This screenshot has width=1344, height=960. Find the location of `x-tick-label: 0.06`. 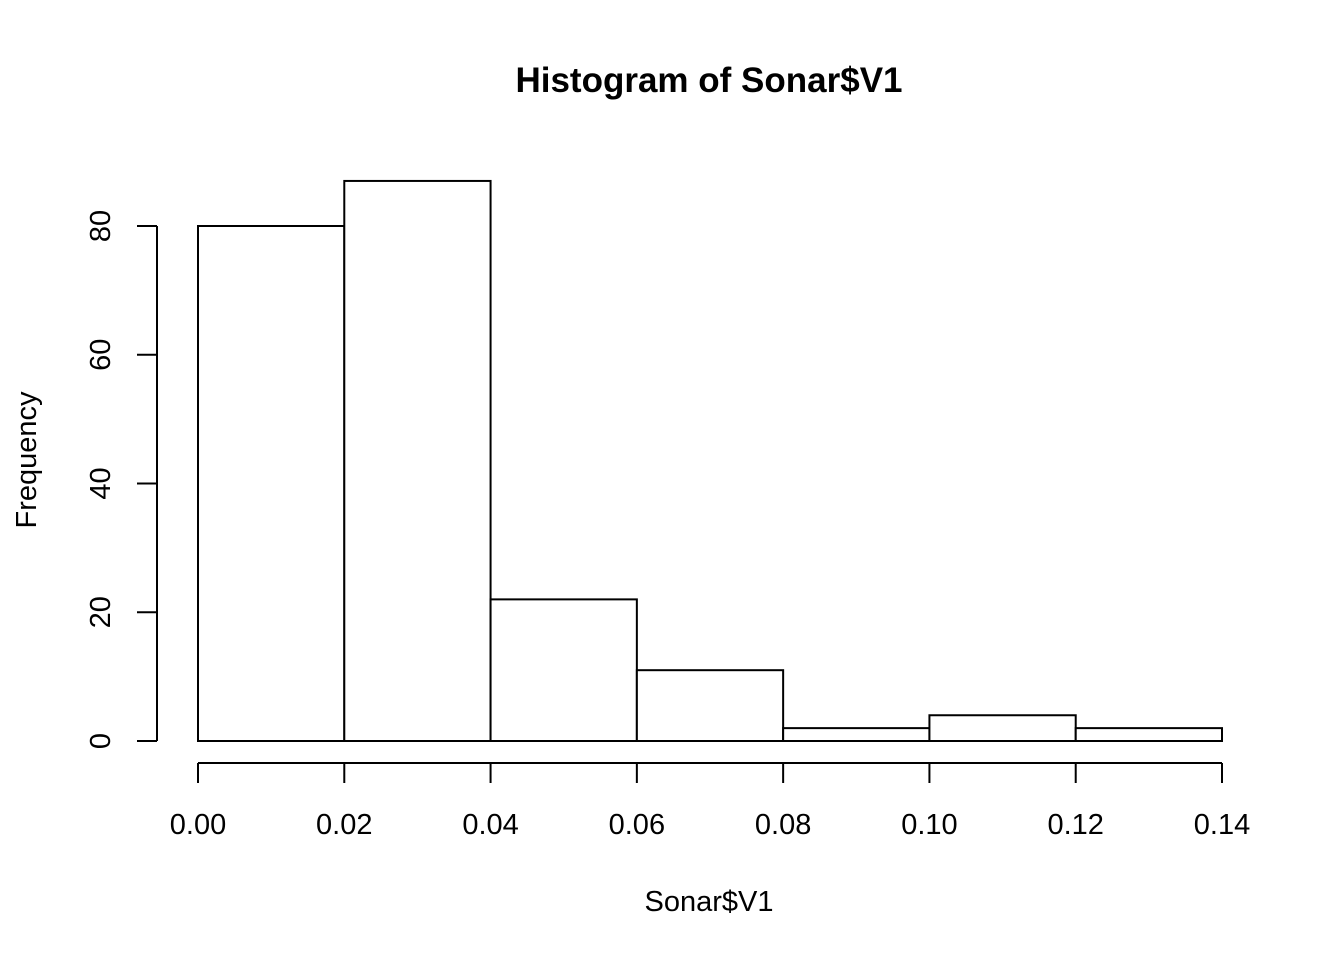

x-tick-label: 0.06 is located at coordinates (637, 825).